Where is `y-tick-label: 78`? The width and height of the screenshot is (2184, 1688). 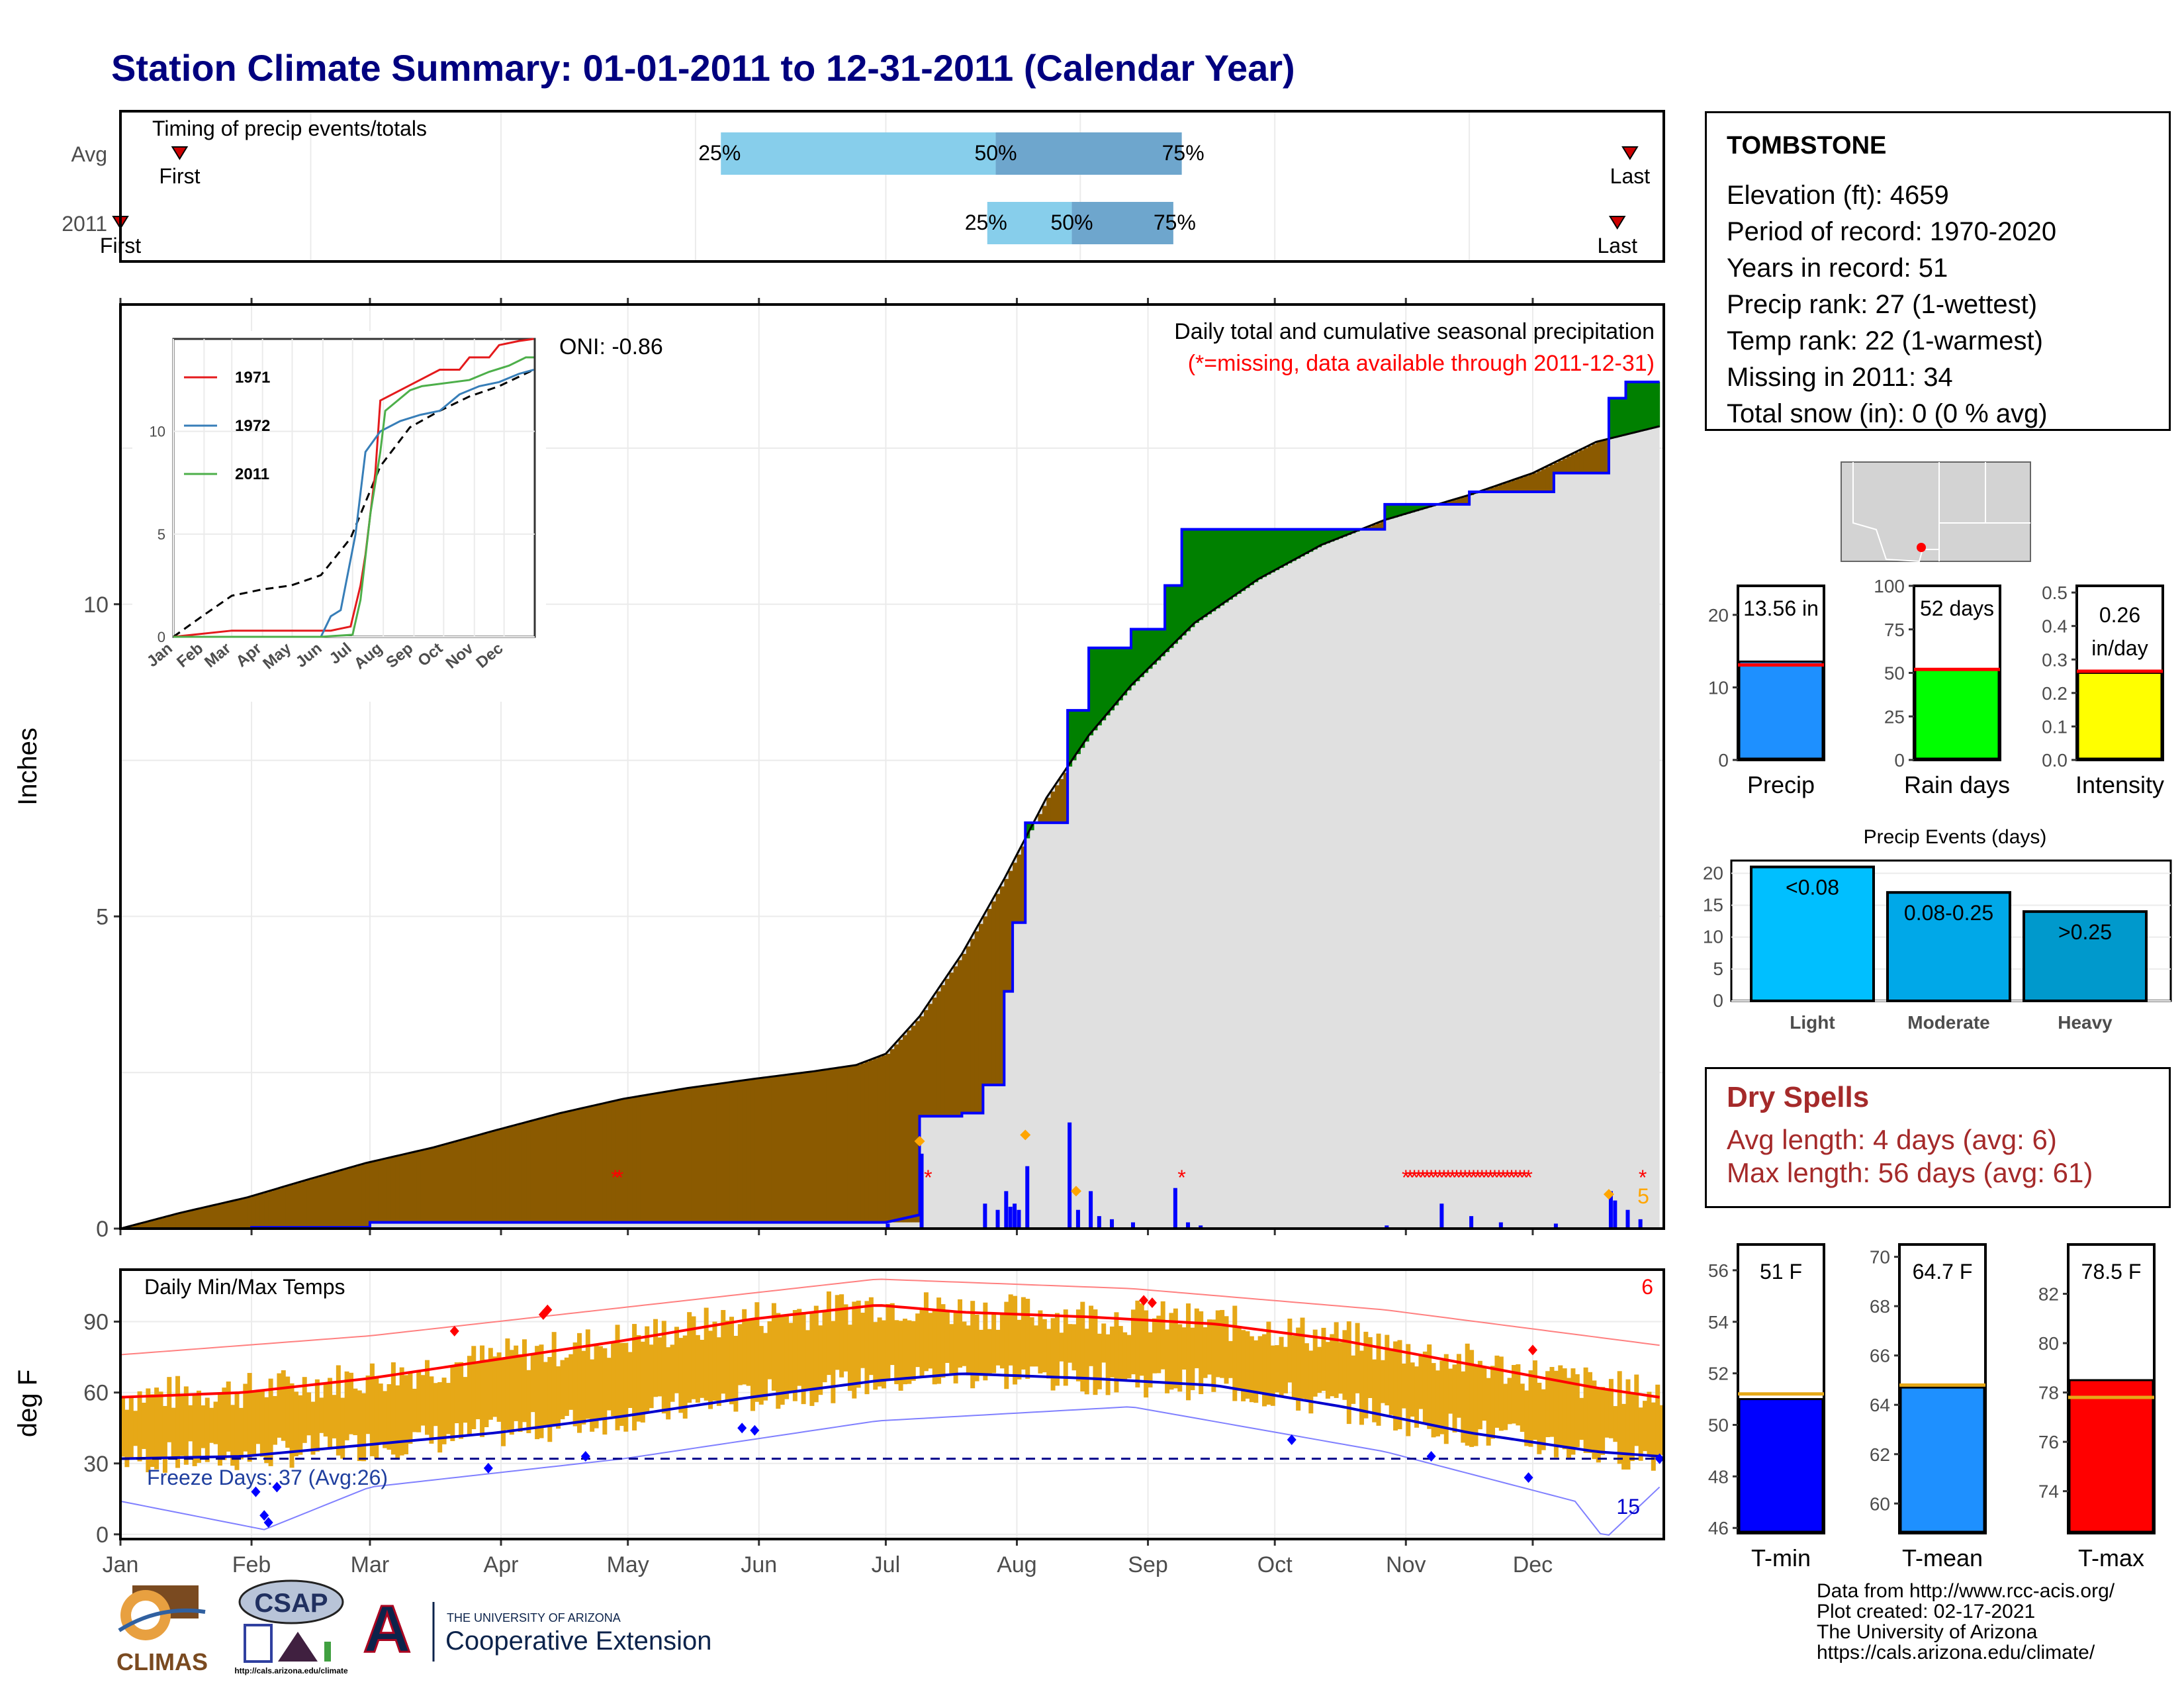
y-tick-label: 78 is located at coordinates (2048, 1393).